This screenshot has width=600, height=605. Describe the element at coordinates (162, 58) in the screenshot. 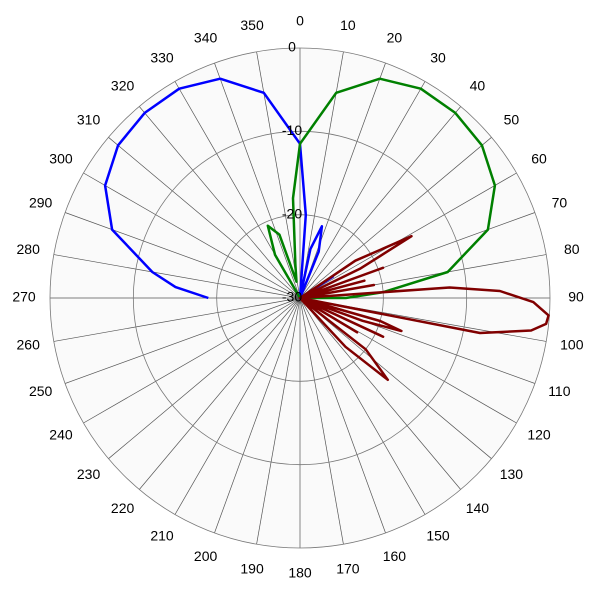

I see `theta-tick-label: 330` at that location.